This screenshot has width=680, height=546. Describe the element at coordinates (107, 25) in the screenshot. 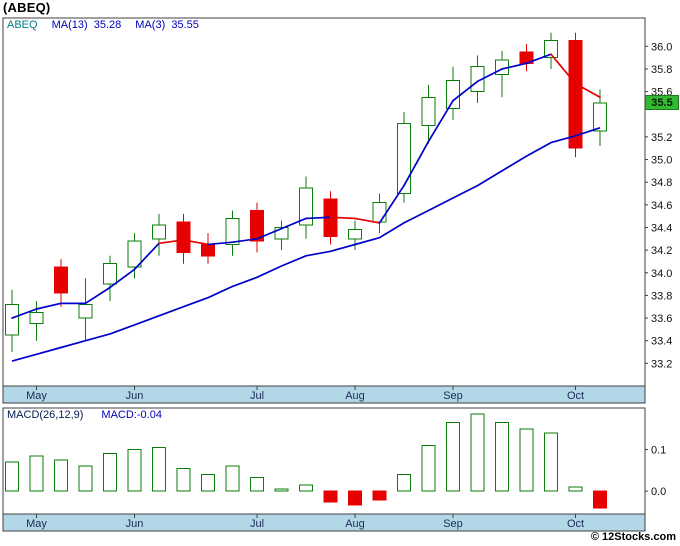

I see `ma13-value: 35.28` at that location.